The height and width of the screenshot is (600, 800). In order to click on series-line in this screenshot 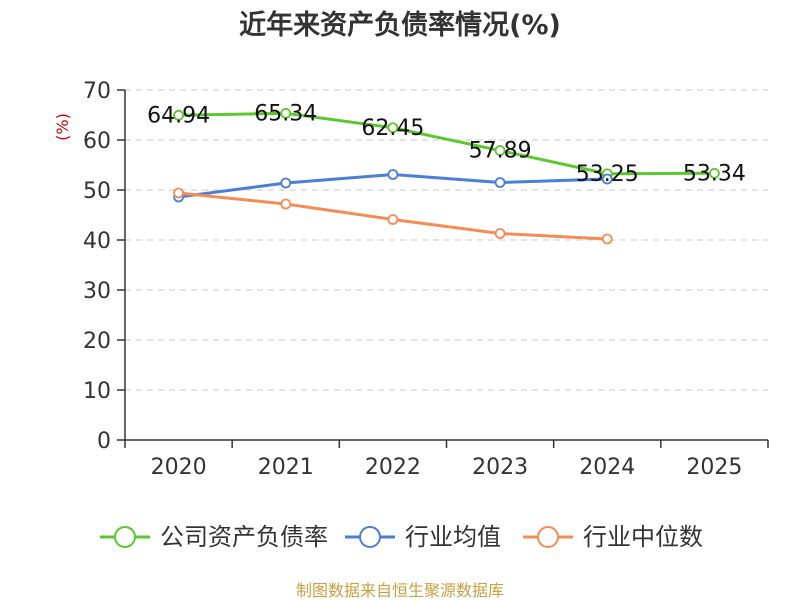, I will do `click(446, 143)`.